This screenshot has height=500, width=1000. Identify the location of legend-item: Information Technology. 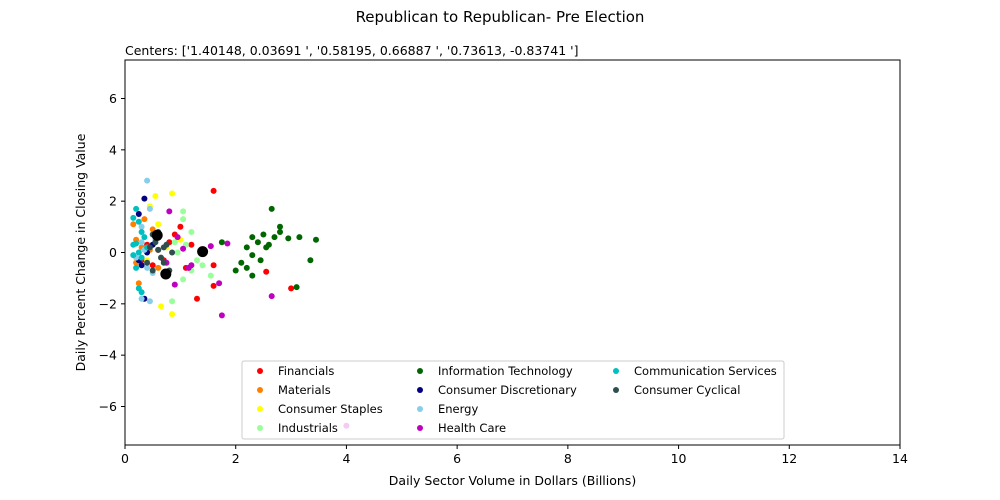
(495, 371).